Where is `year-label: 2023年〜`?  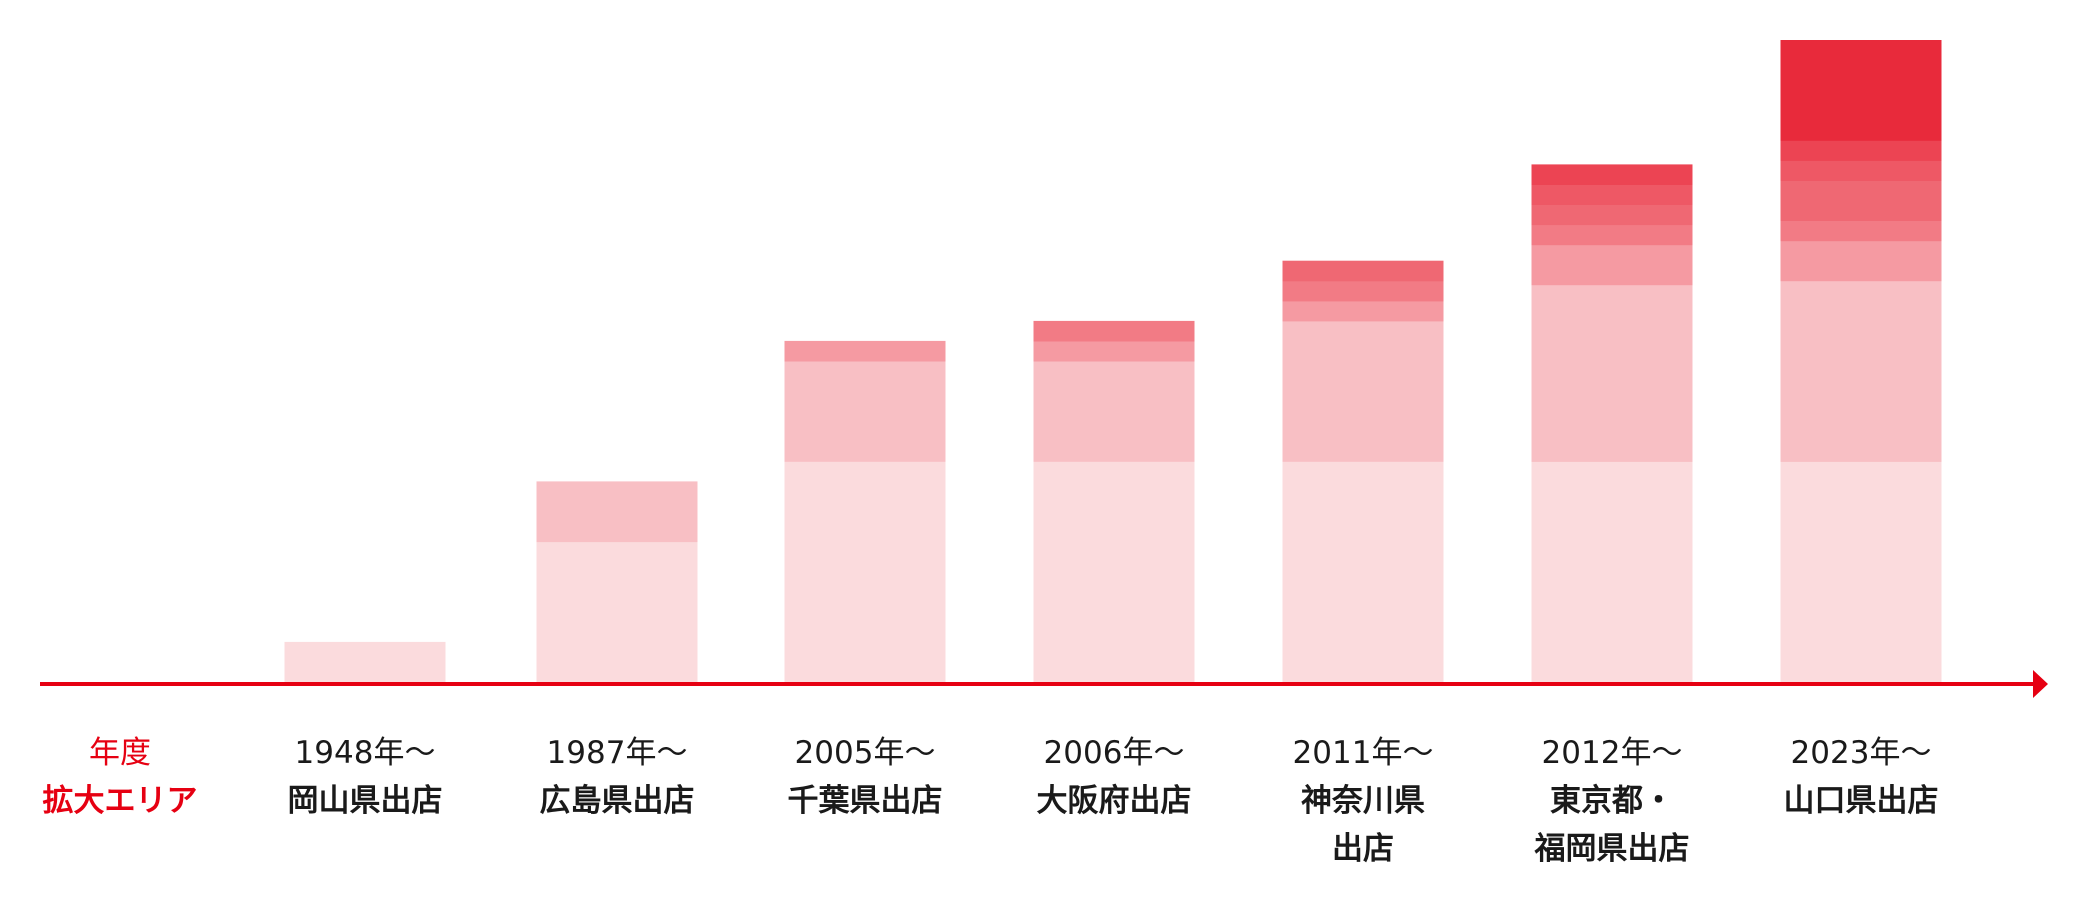
year-label: 2023年〜 is located at coordinates (1861, 753).